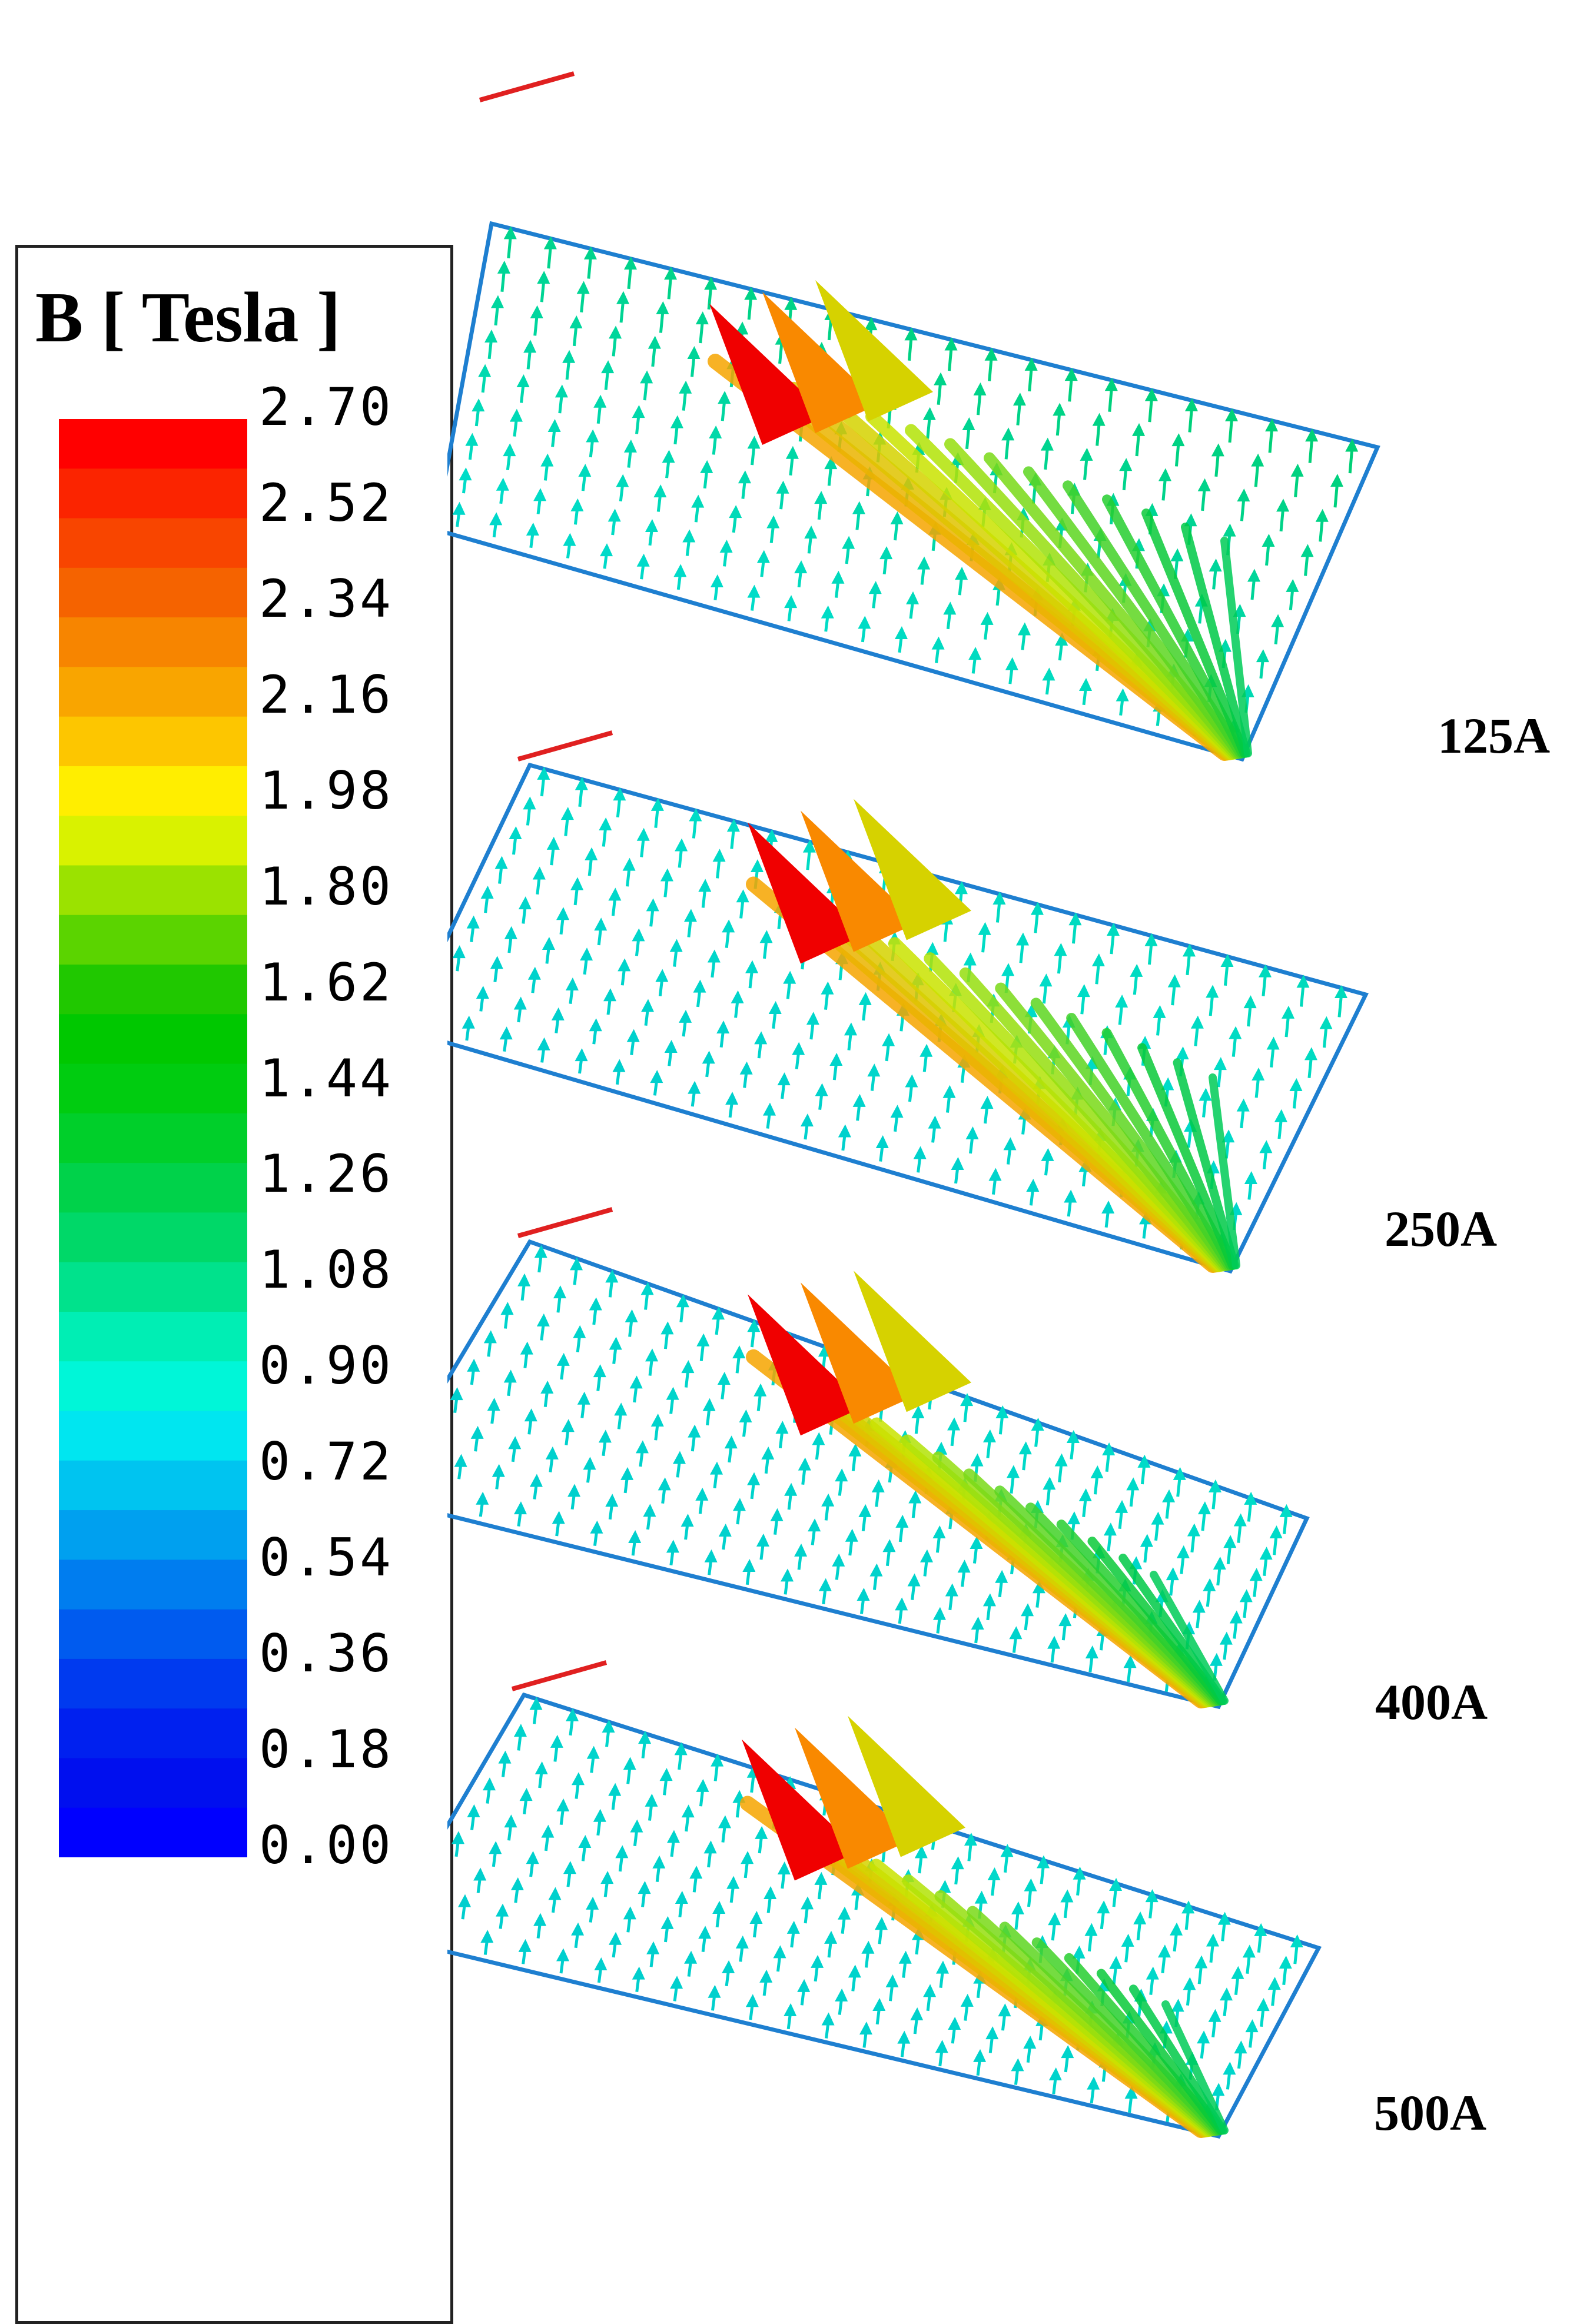 Image resolution: width=1590 pixels, height=2324 pixels. Describe the element at coordinates (326, 1749) in the screenshot. I see `colorbar-tick-label: 0.18` at that location.